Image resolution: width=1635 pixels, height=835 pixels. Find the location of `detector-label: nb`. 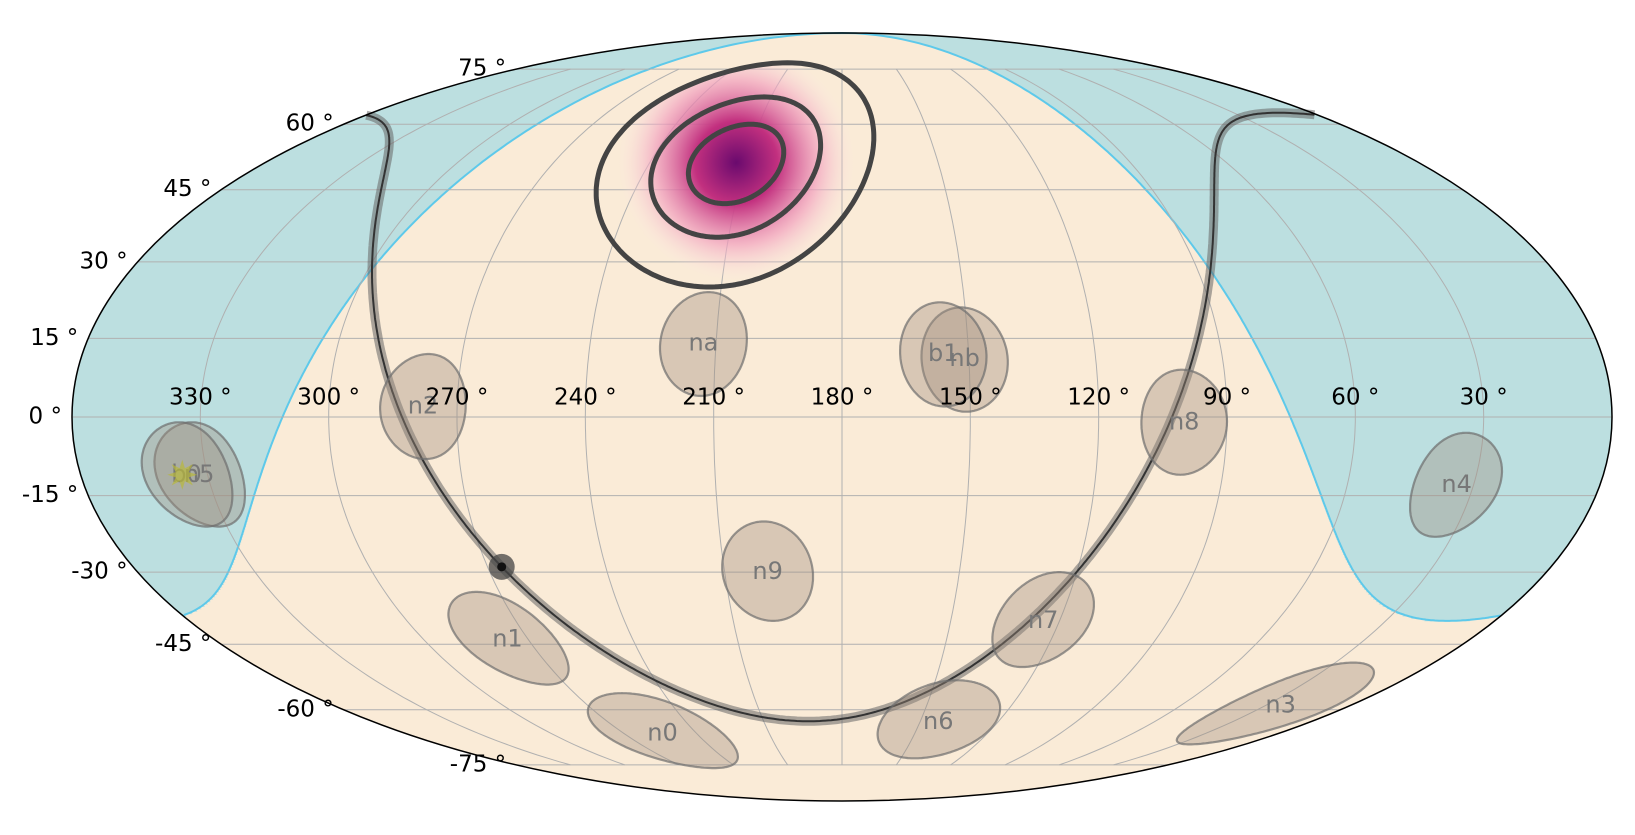

detector-label: nb is located at coordinates (964, 358).